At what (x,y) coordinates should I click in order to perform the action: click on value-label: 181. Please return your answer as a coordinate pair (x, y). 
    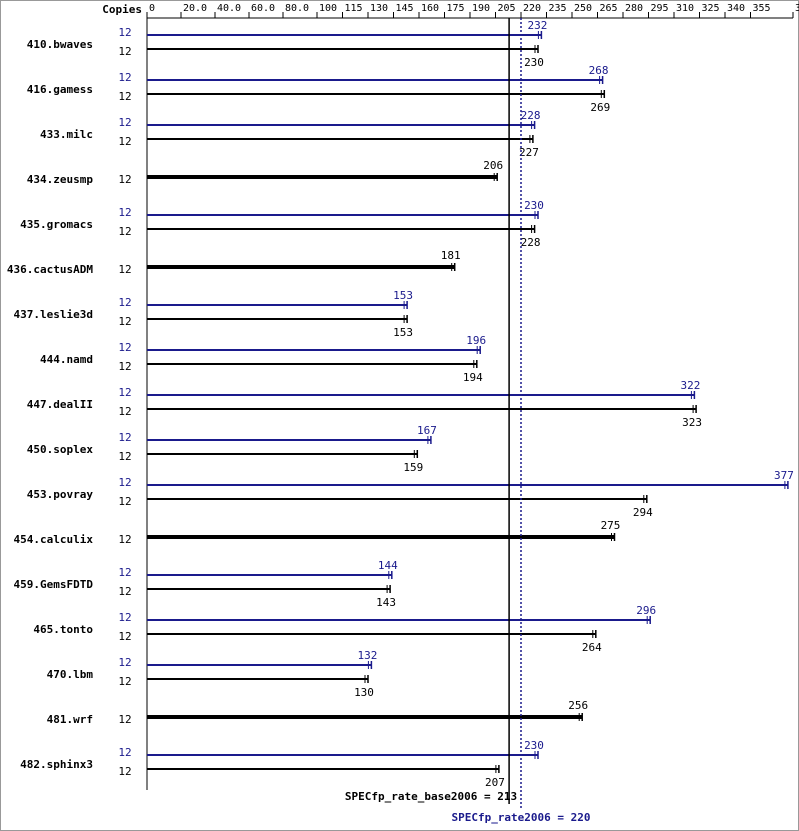
    Looking at the image, I should click on (451, 255).